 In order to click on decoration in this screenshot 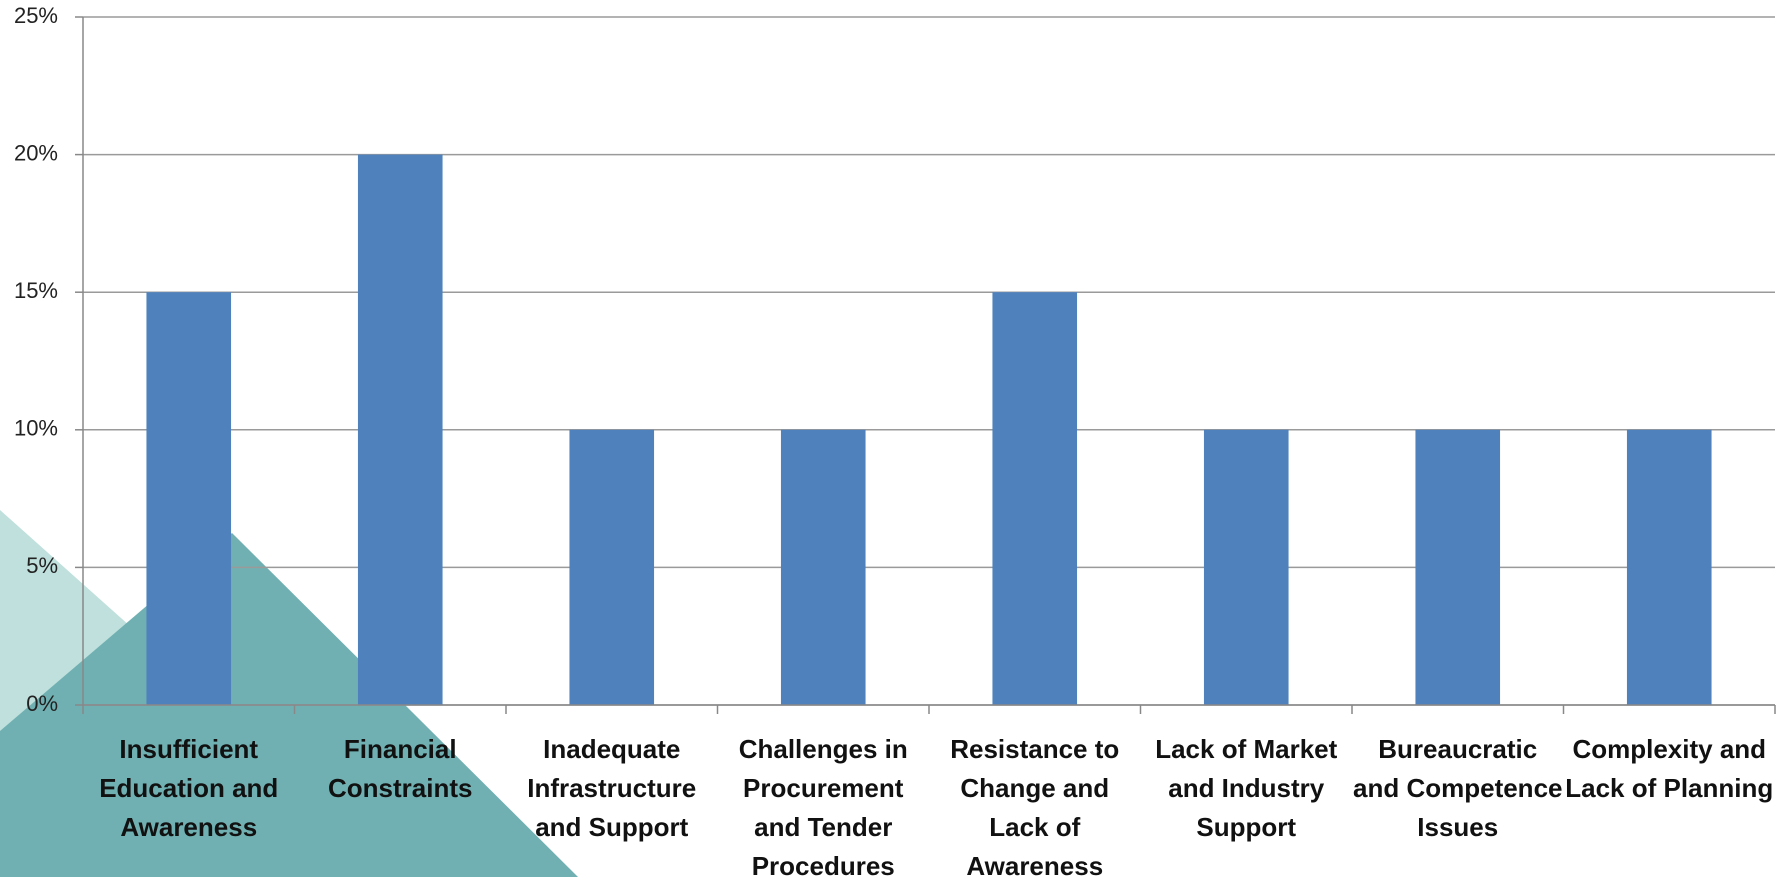, I will do `click(70, 625)`.